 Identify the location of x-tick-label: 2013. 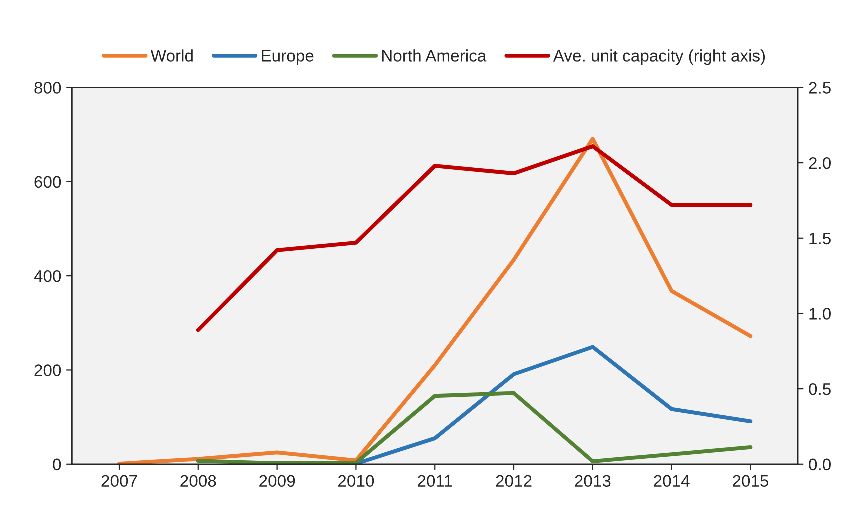
(593, 481).